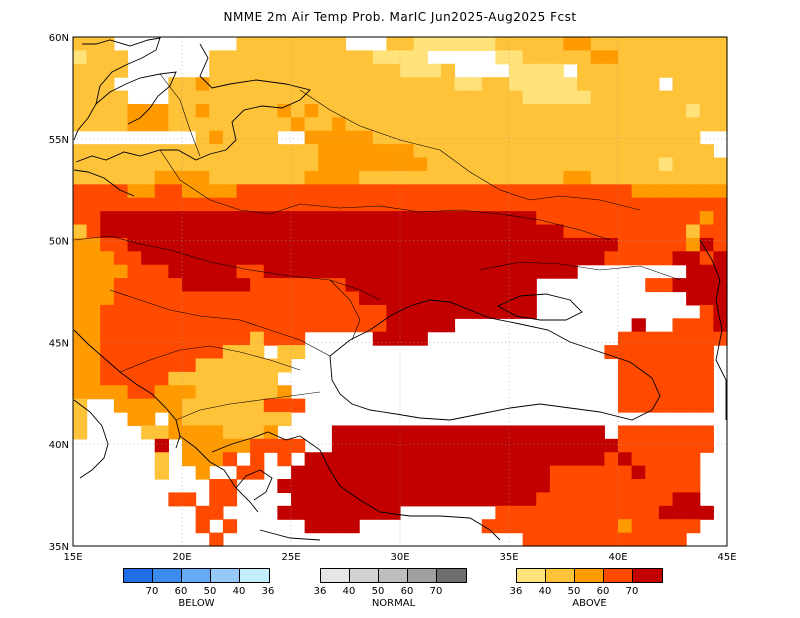  I want to click on above-swatch, so click(647, 575).